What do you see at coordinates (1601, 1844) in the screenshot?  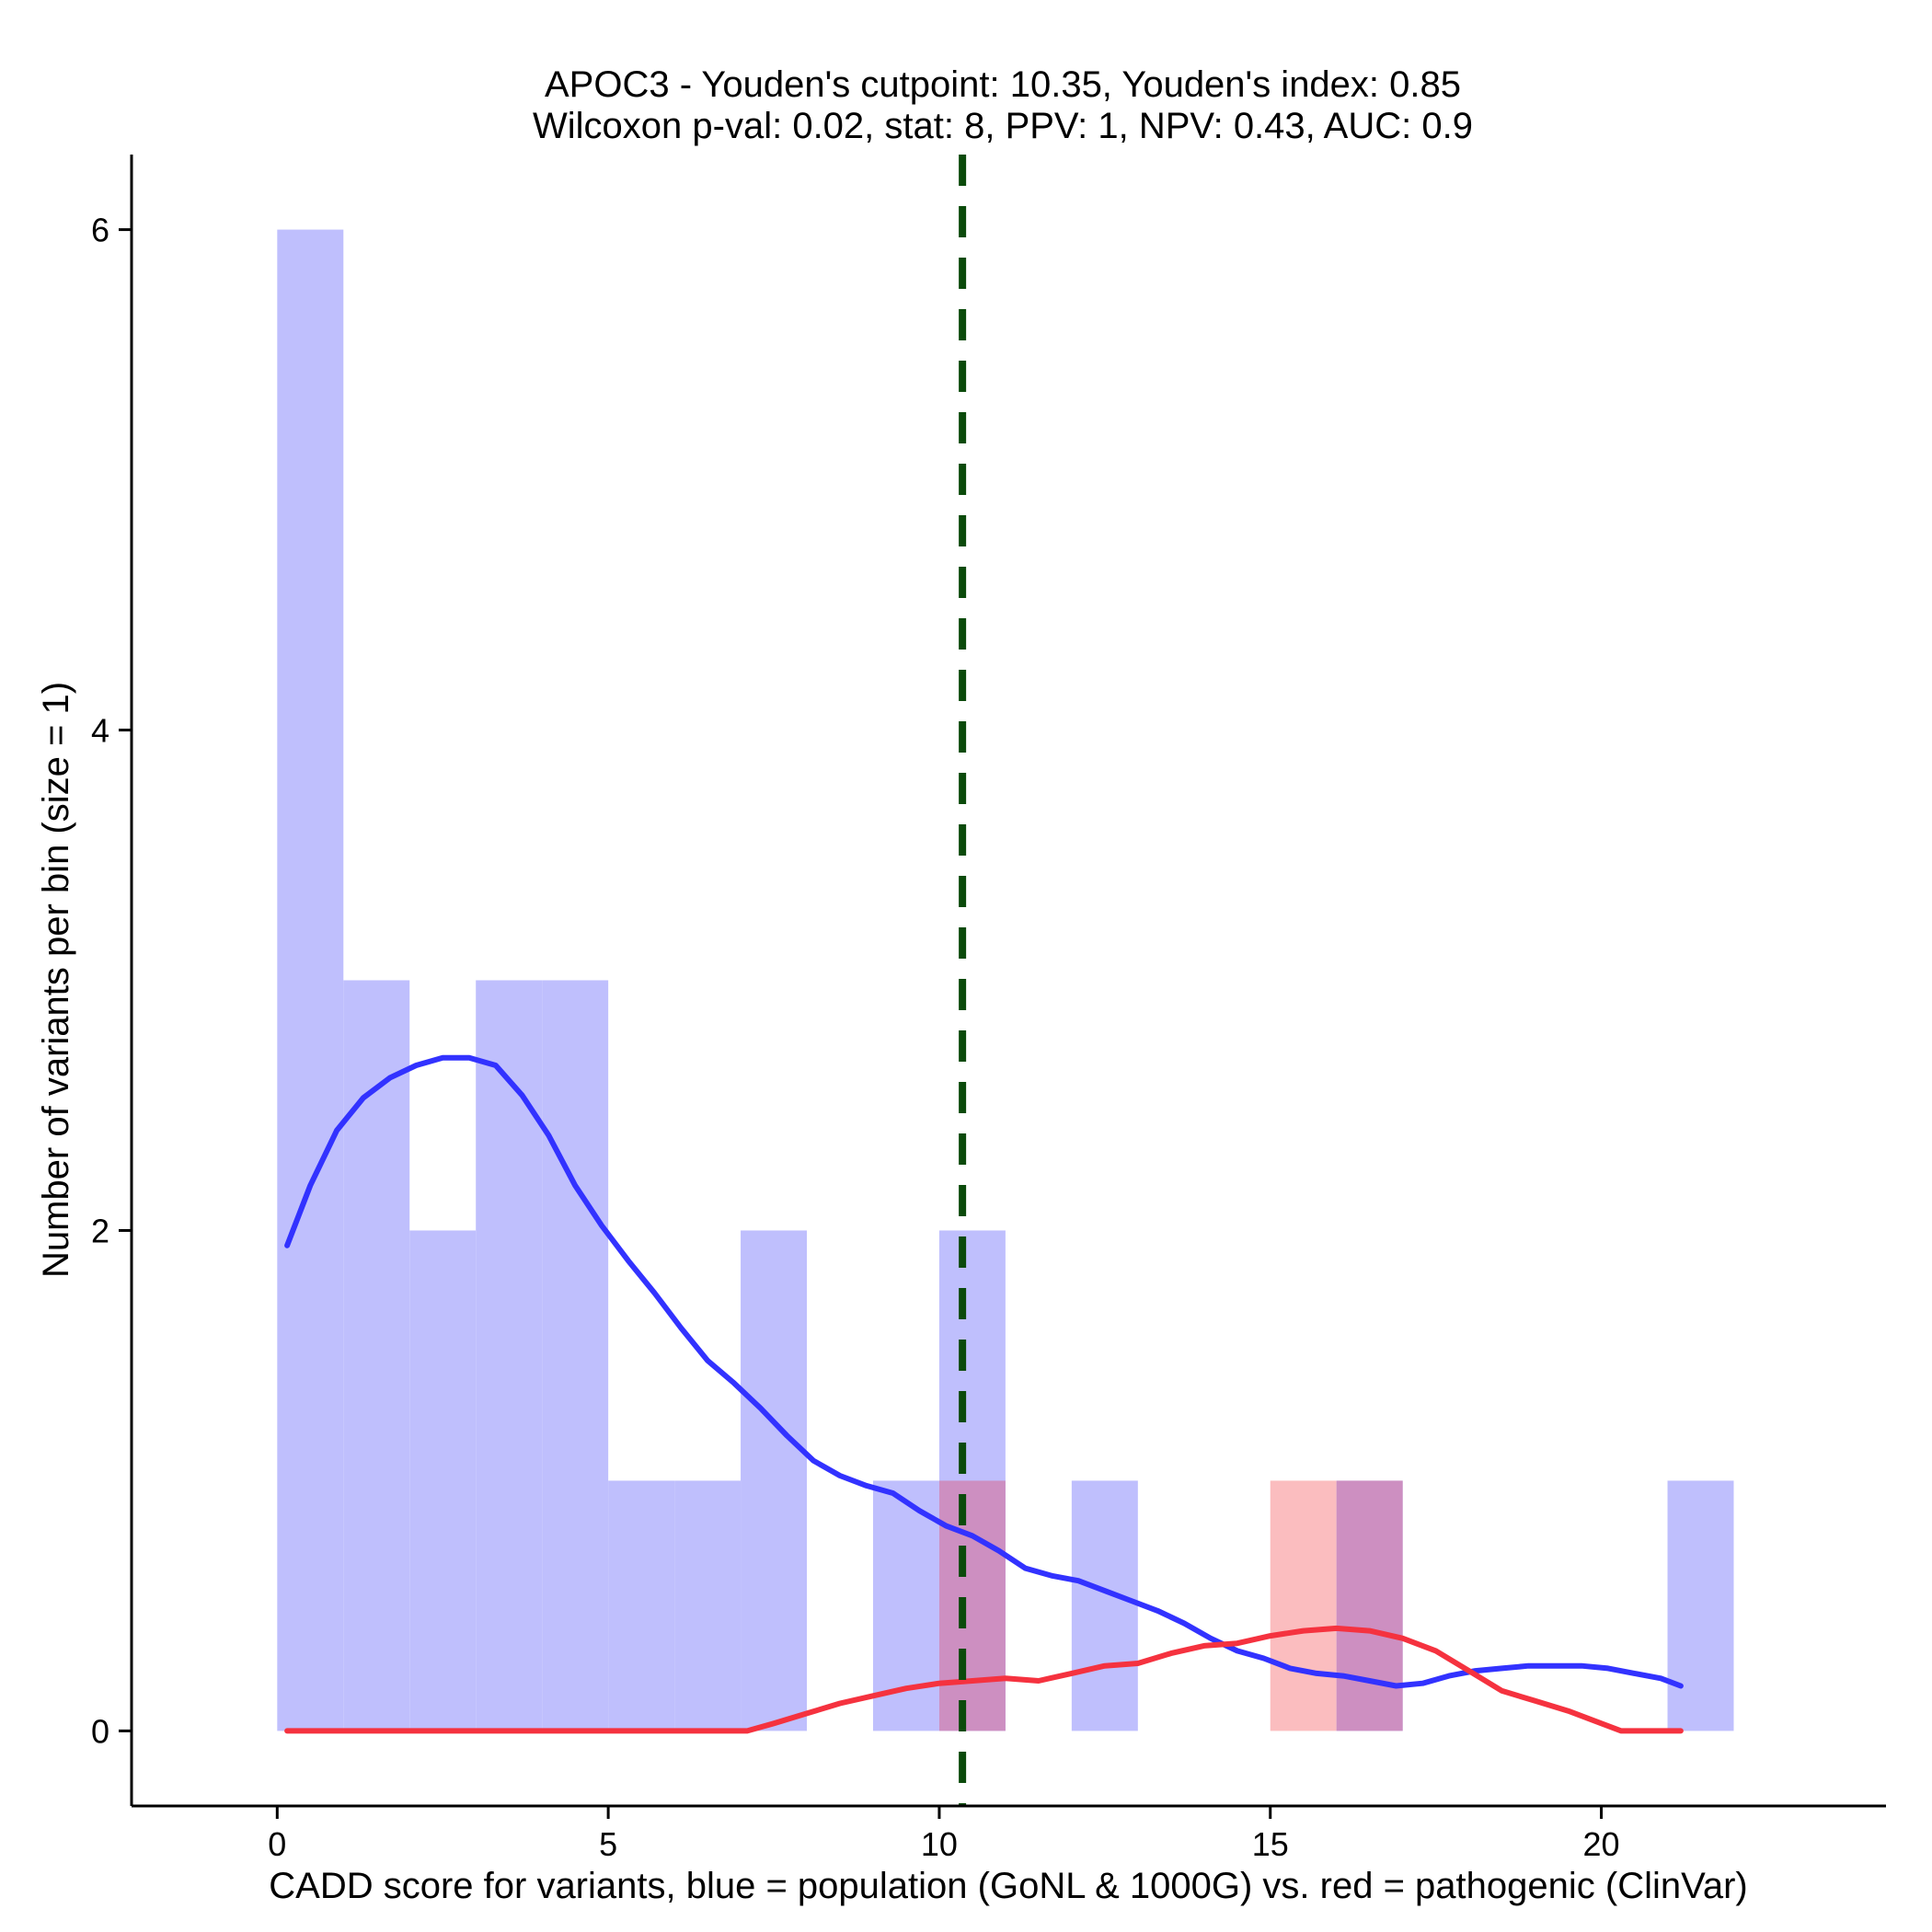 I see `x-tick-label-20: 20` at bounding box center [1601, 1844].